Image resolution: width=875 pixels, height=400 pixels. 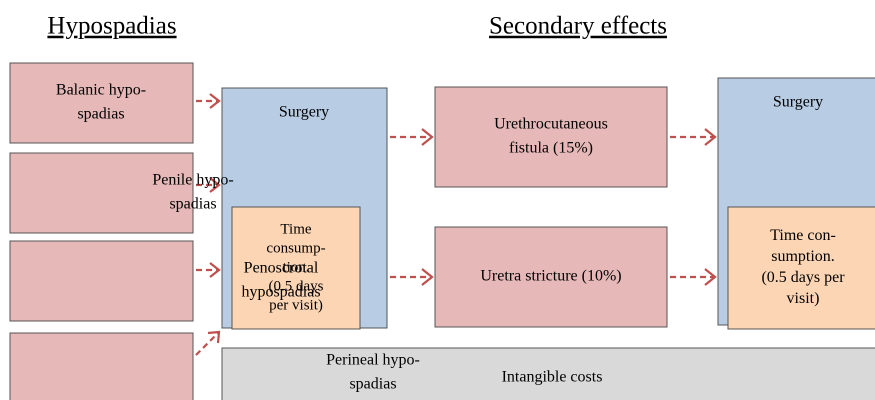 What do you see at coordinates (803, 235) in the screenshot?
I see `node-label: Time con-` at bounding box center [803, 235].